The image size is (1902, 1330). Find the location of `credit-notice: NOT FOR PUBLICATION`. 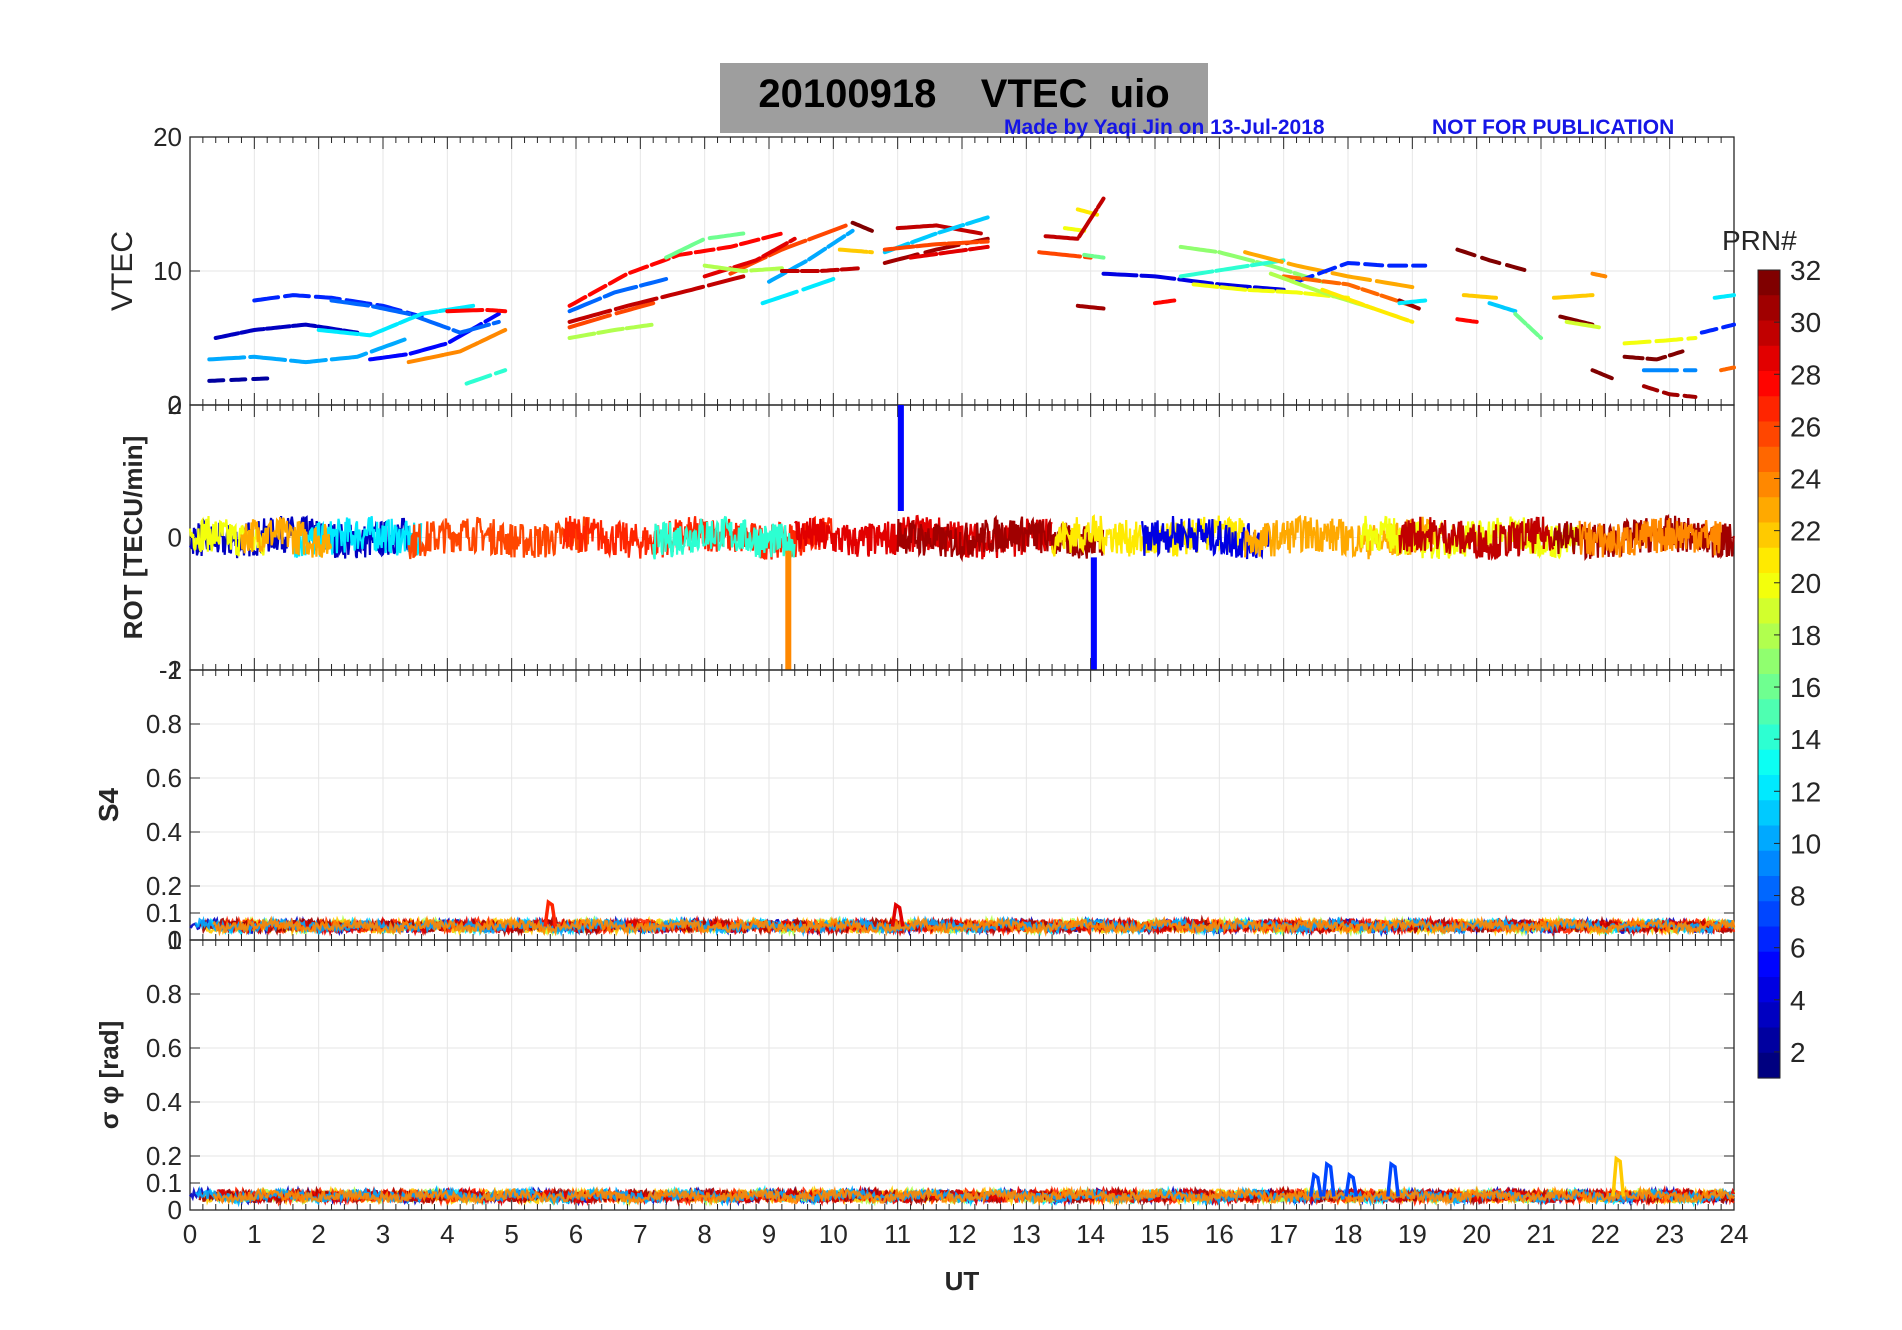

credit-notice: NOT FOR PUBLICATION is located at coordinates (1553, 127).